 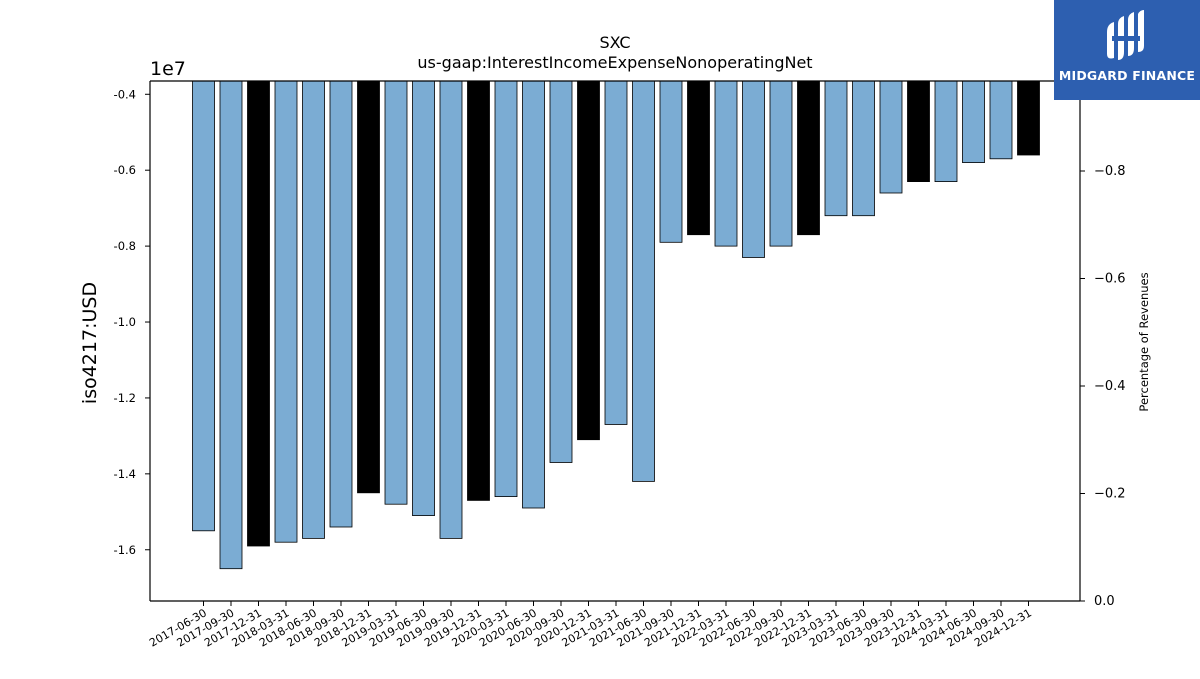 I want to click on y-axis-label: iso4217:USD, so click(x=90, y=343).